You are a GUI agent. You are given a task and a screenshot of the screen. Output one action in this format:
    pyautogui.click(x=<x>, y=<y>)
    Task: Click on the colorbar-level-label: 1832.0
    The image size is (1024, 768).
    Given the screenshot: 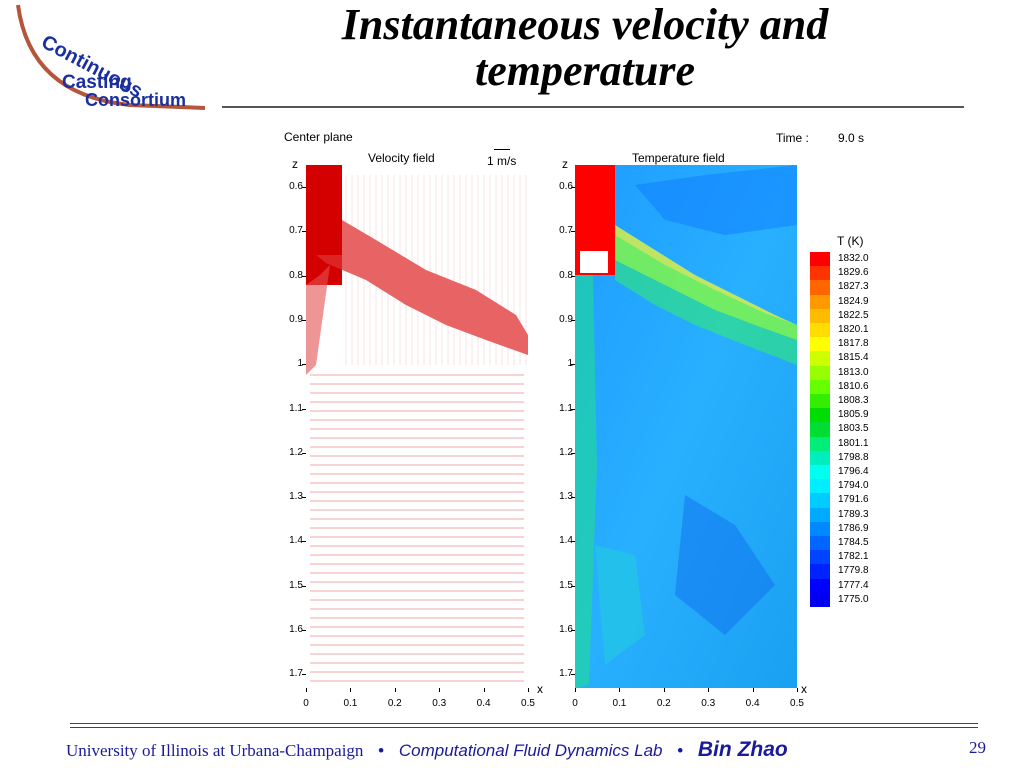 What is the action you would take?
    pyautogui.click(x=853, y=258)
    